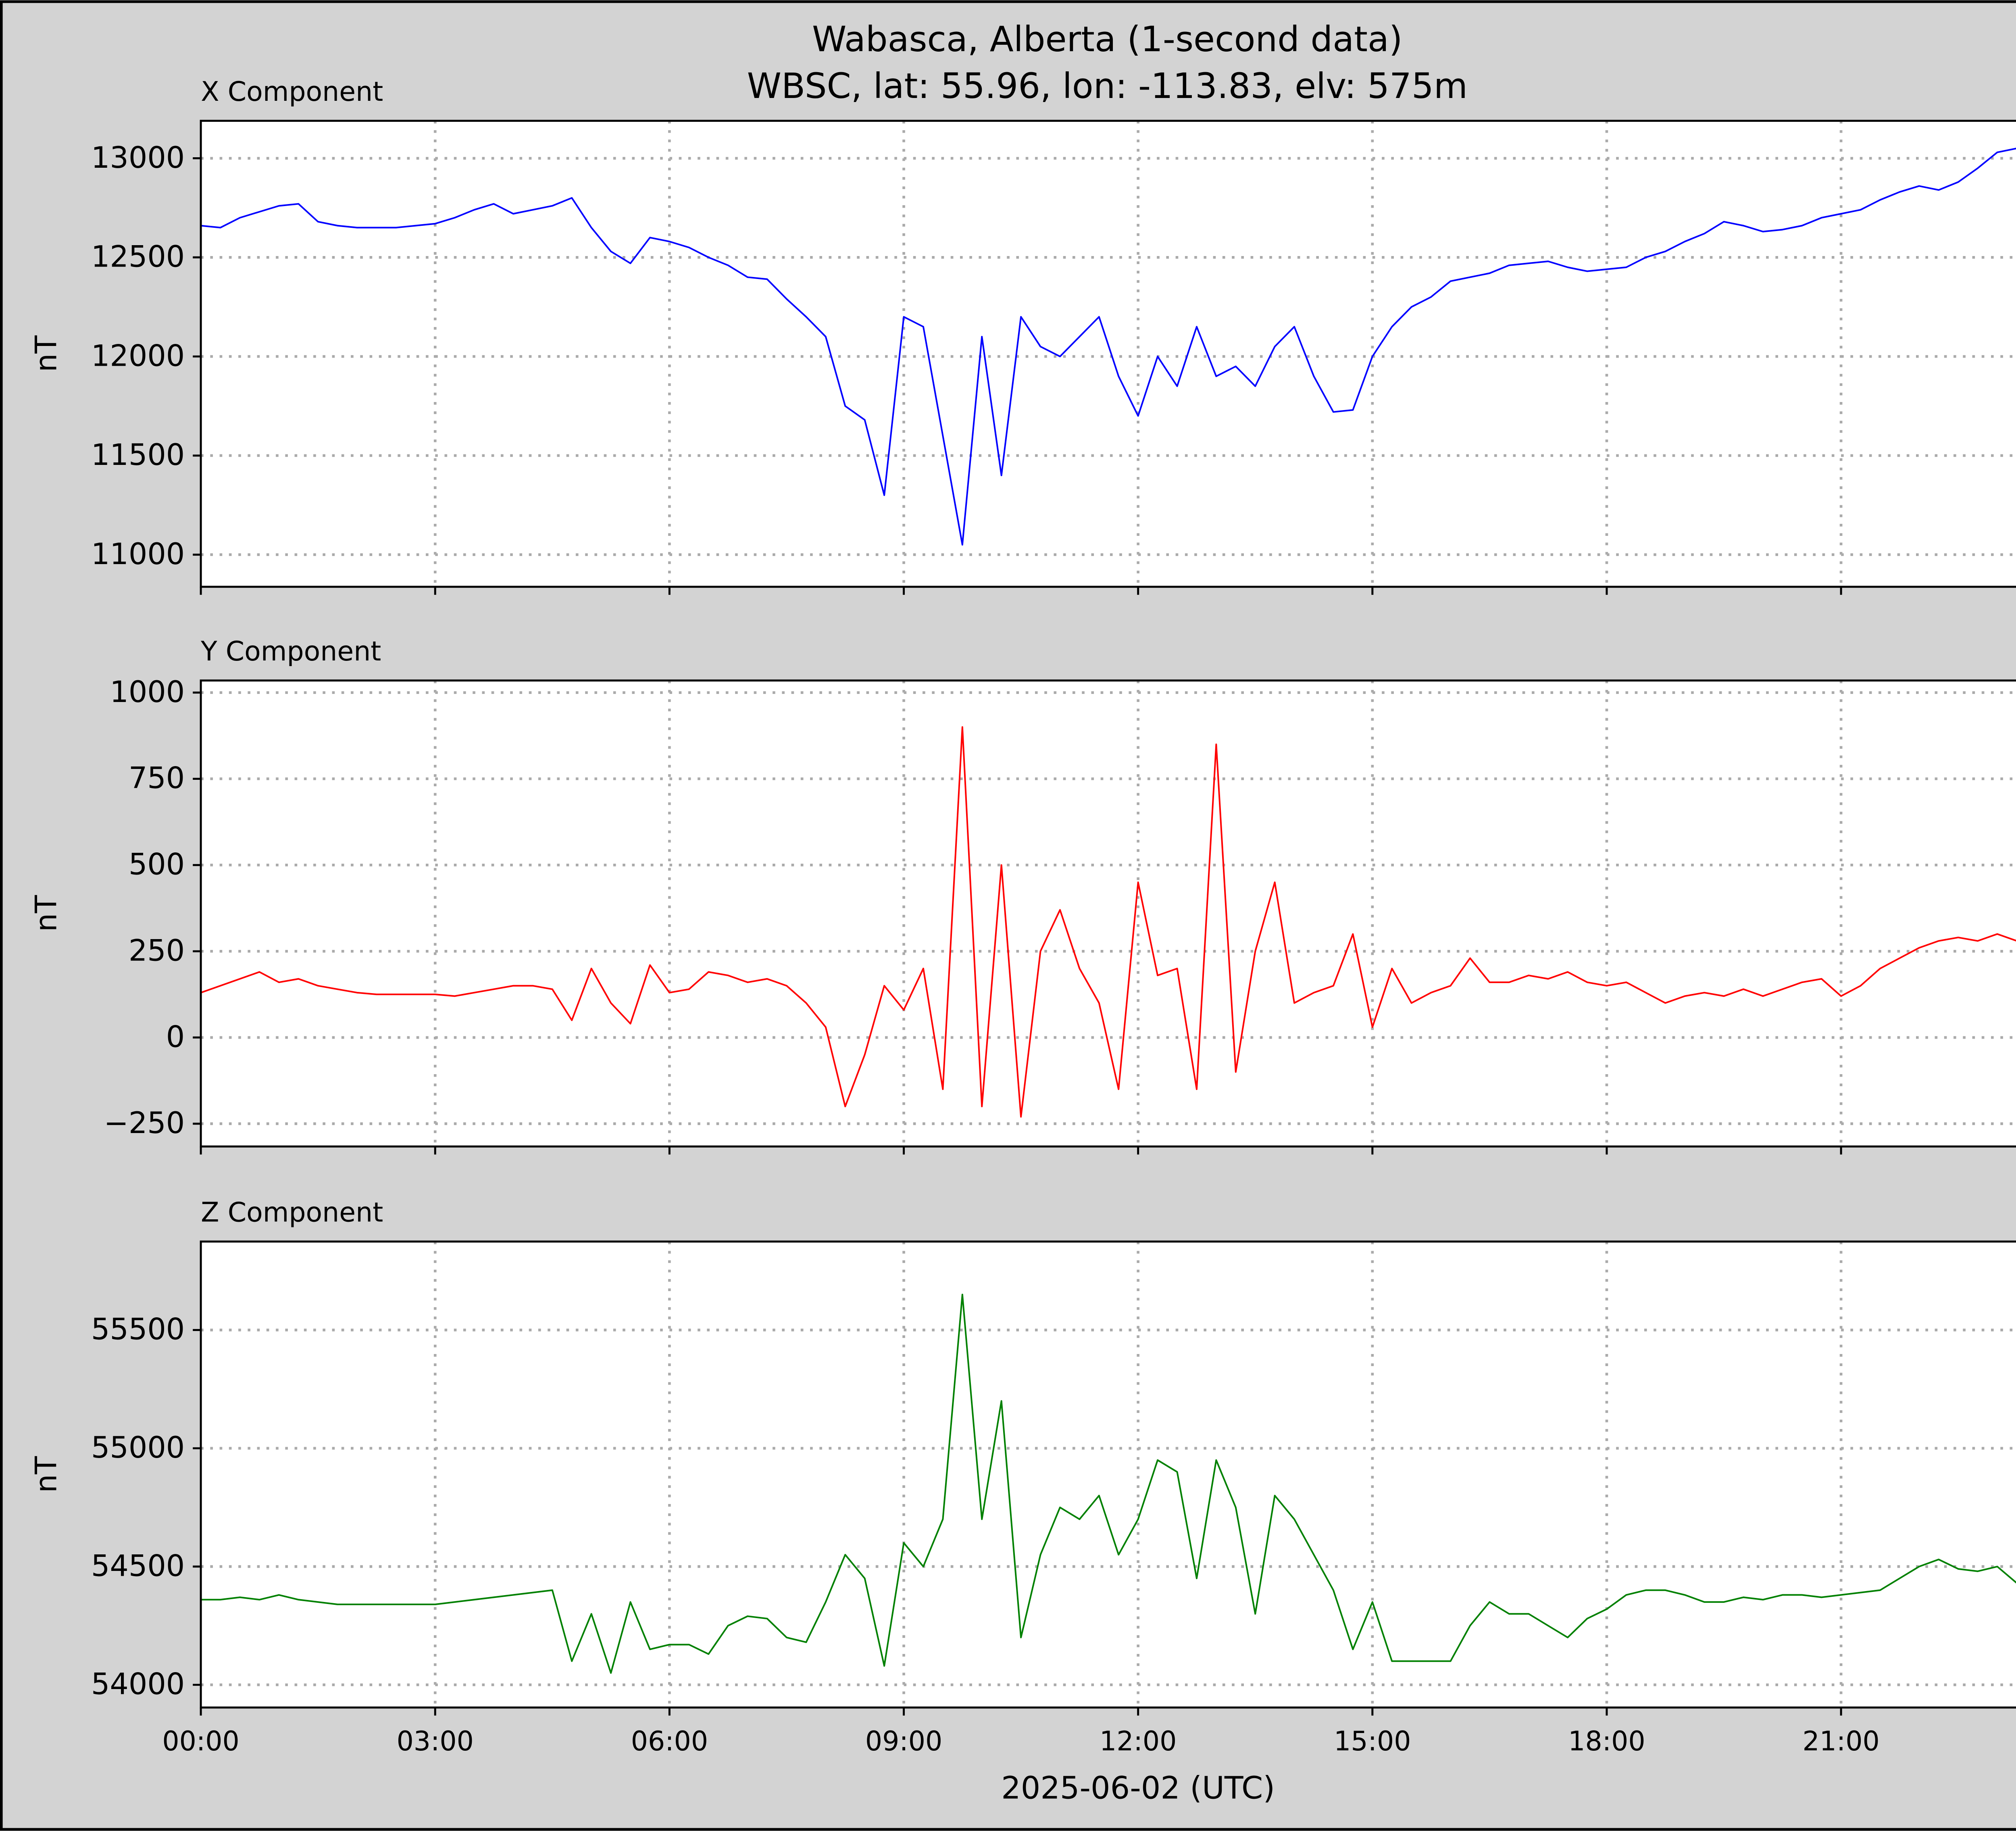  Describe the element at coordinates (1841, 1741) in the screenshot. I see `x-tick-label: 21:00` at that location.